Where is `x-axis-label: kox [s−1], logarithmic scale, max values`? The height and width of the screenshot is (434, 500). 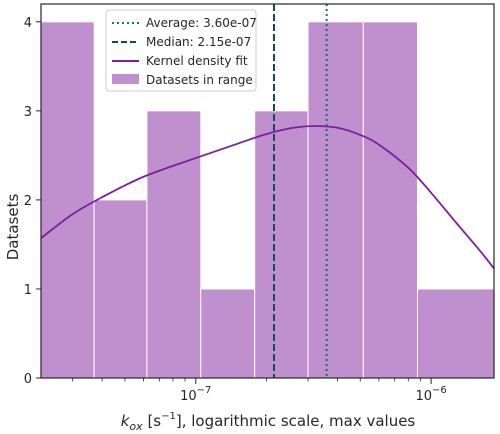
x-axis-label: kox [s−1], logarithmic scale, max values is located at coordinates (268, 422).